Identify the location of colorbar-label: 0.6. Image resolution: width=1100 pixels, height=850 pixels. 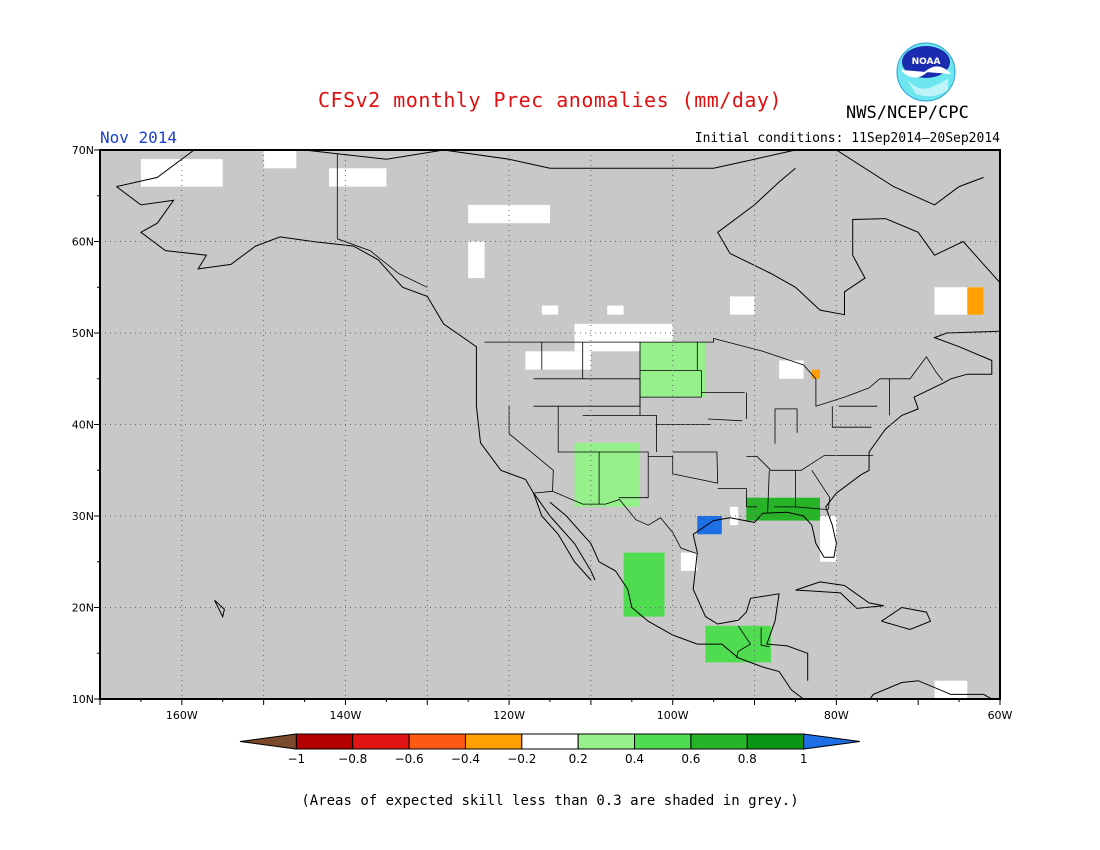
(690, 759).